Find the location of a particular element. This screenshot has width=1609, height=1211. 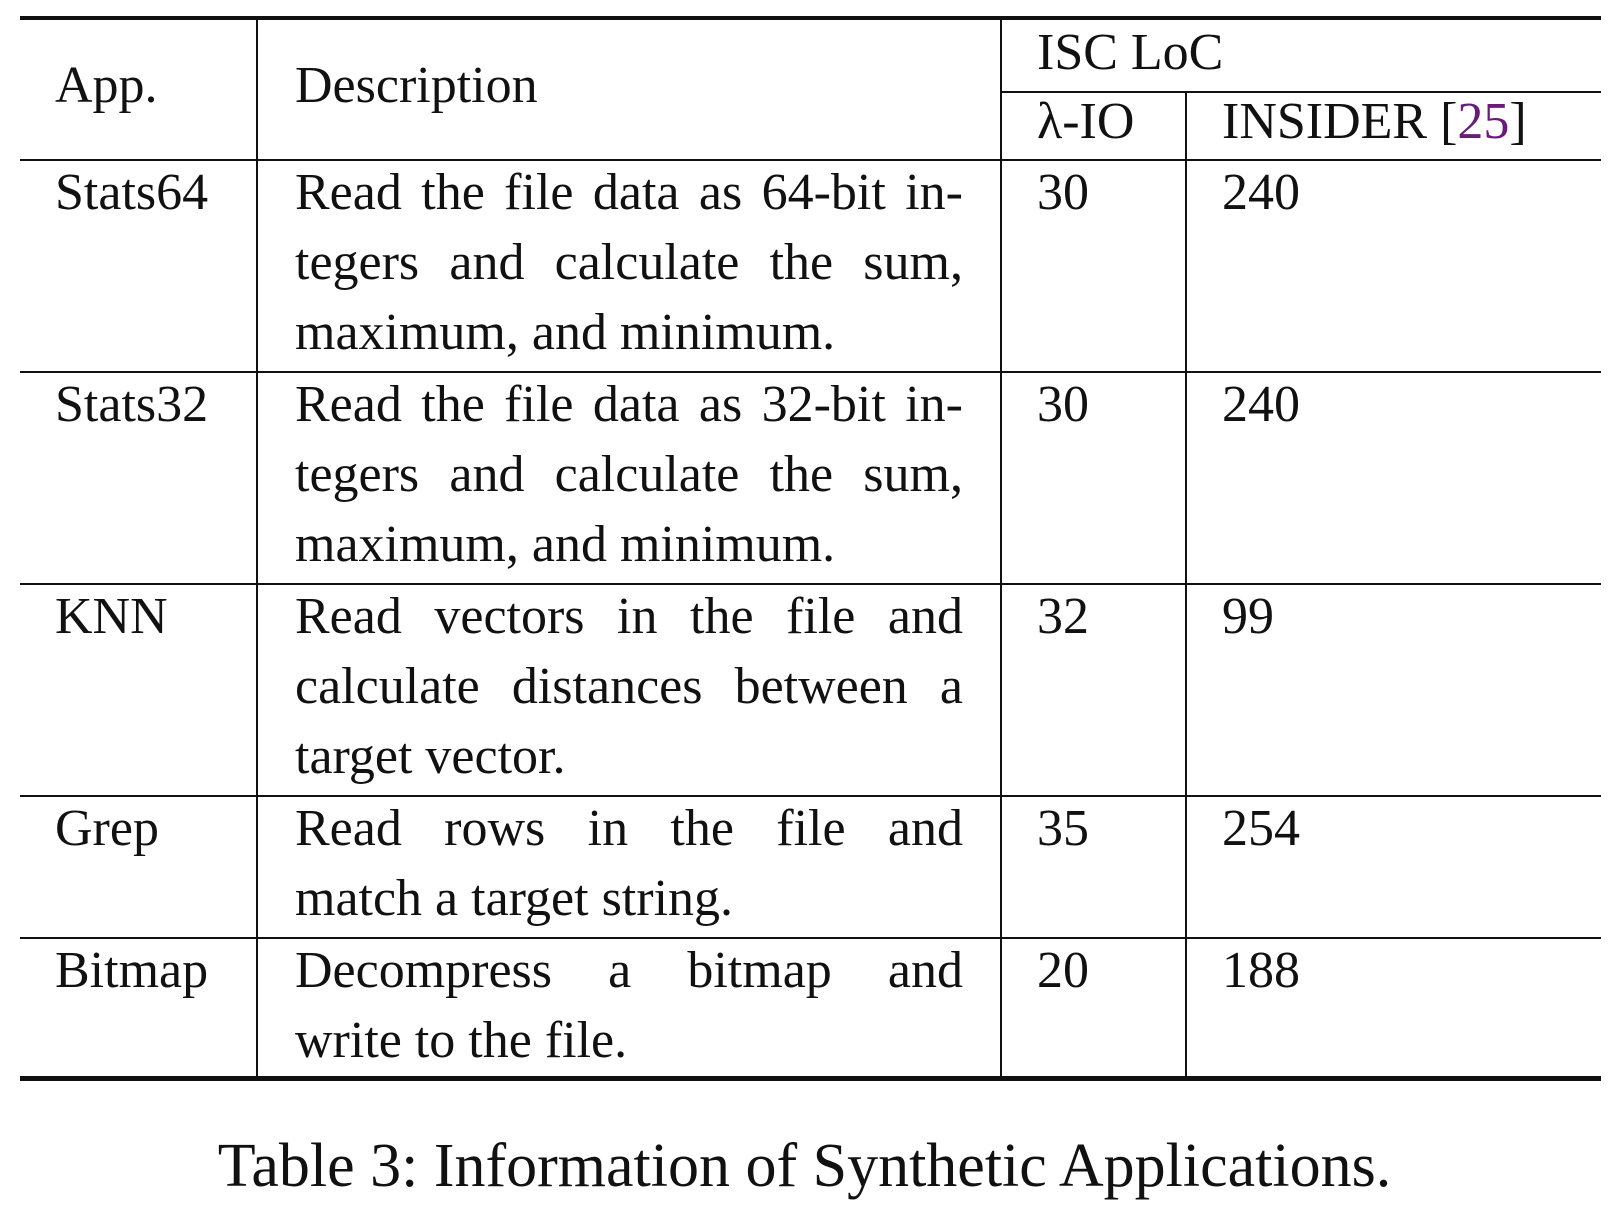

description-line: Read the file data as 32-bit in- is located at coordinates (629, 404).